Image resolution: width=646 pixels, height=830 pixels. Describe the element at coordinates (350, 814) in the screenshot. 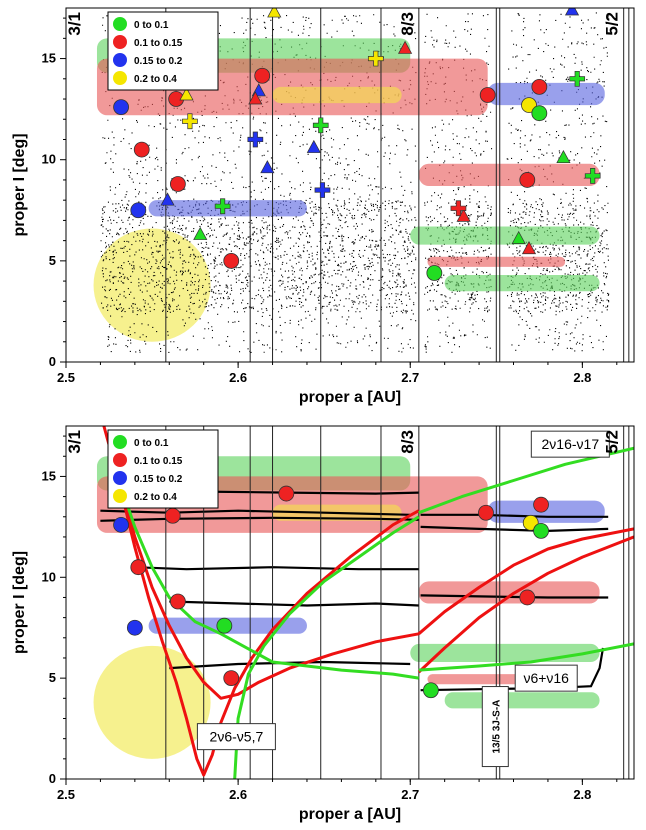

I see `x-axis-label: proper a [AU]` at that location.